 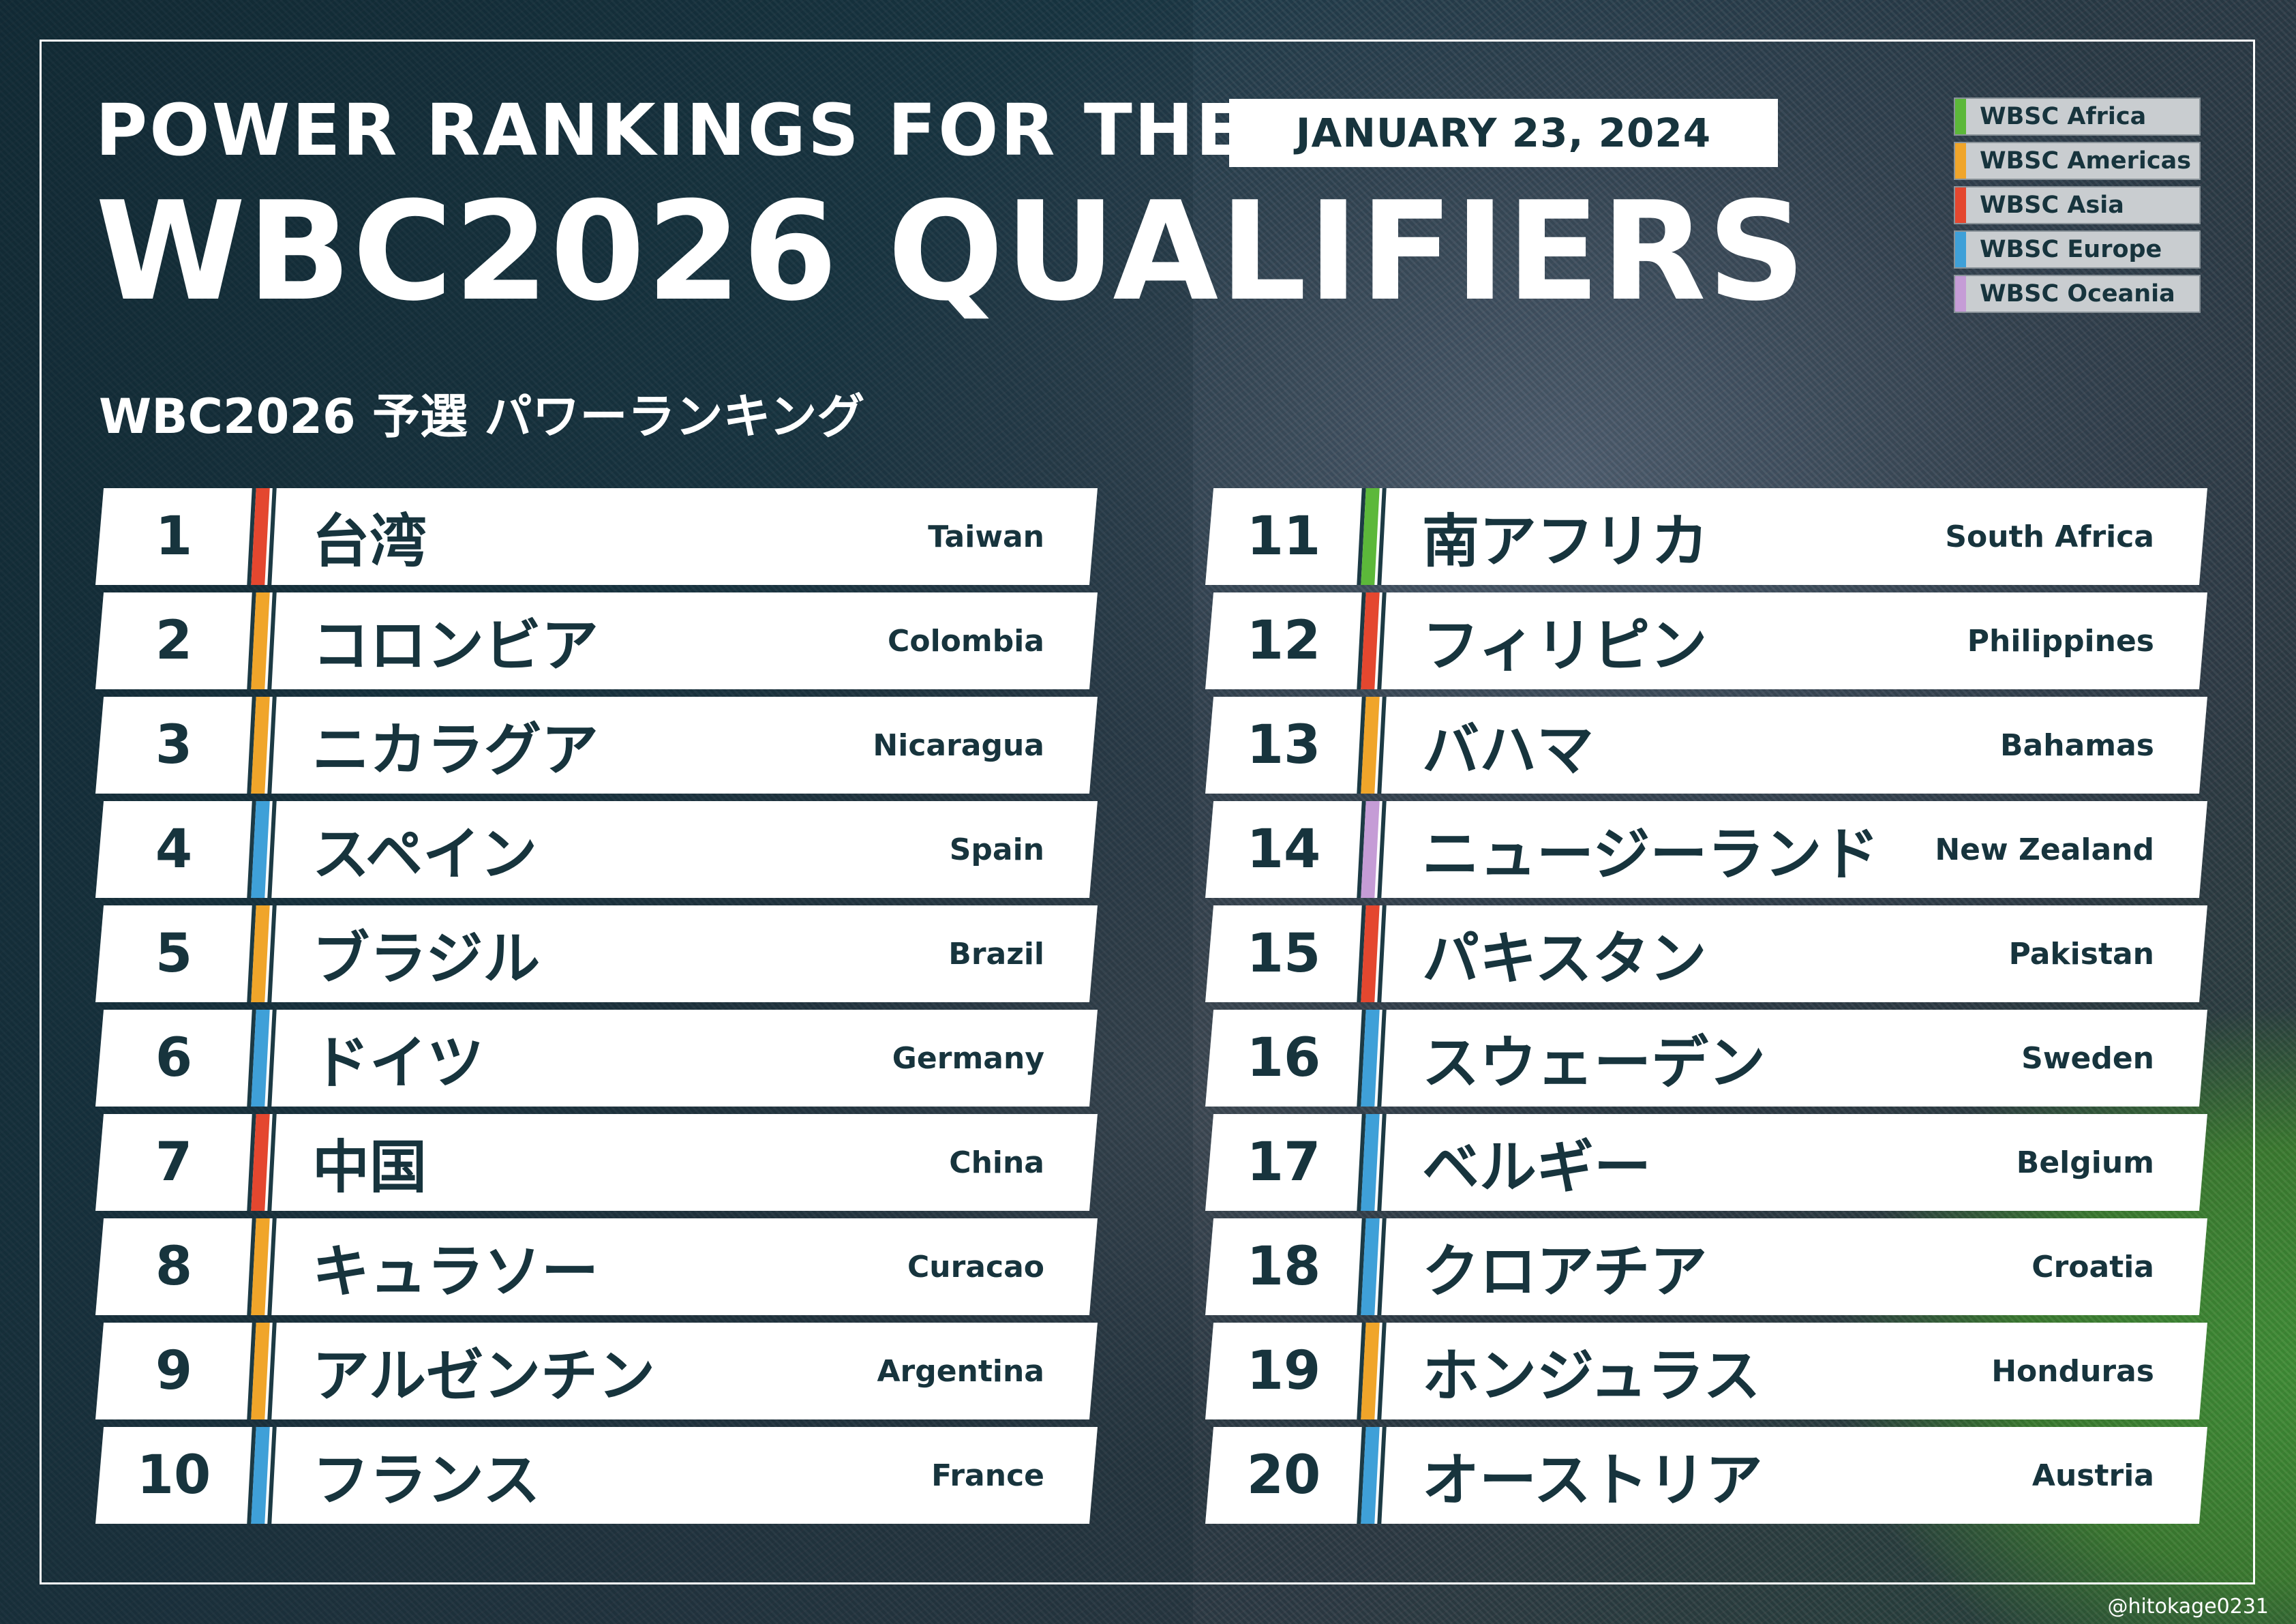 I want to click on legend-item: WBSC Europe, so click(x=2077, y=249).